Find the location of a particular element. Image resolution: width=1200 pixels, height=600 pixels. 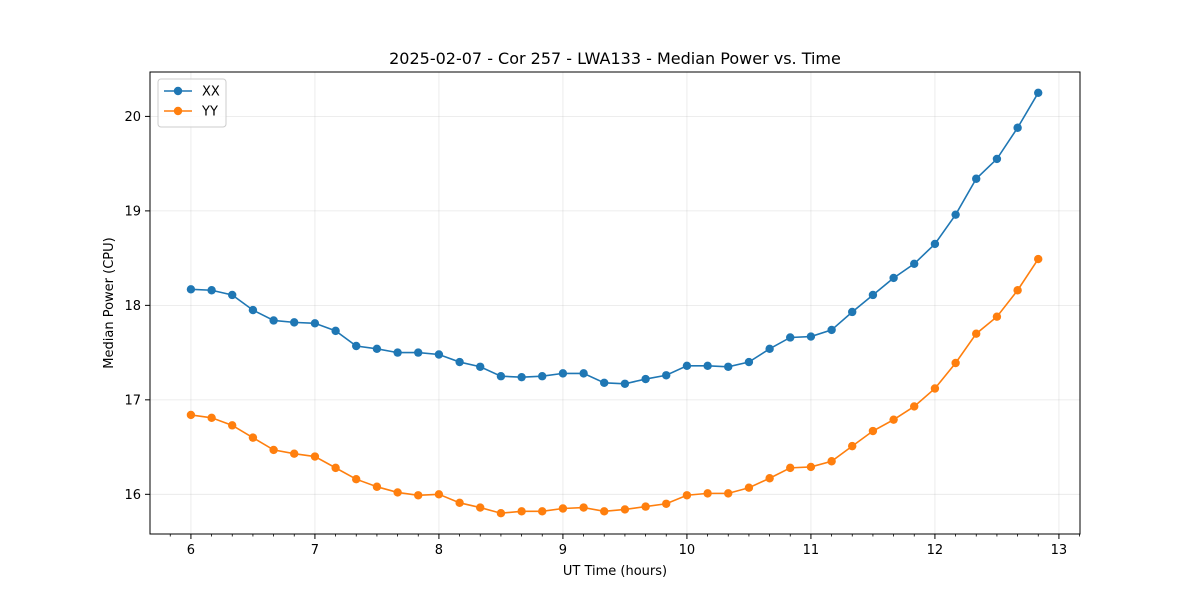

x-tick-label: 8 is located at coordinates (439, 550).